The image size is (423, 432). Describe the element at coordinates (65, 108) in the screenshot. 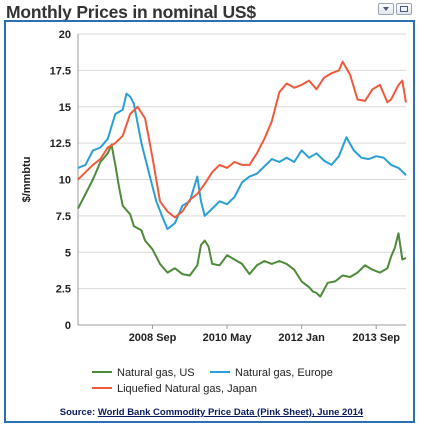

I see `y-tick-label: 15` at that location.